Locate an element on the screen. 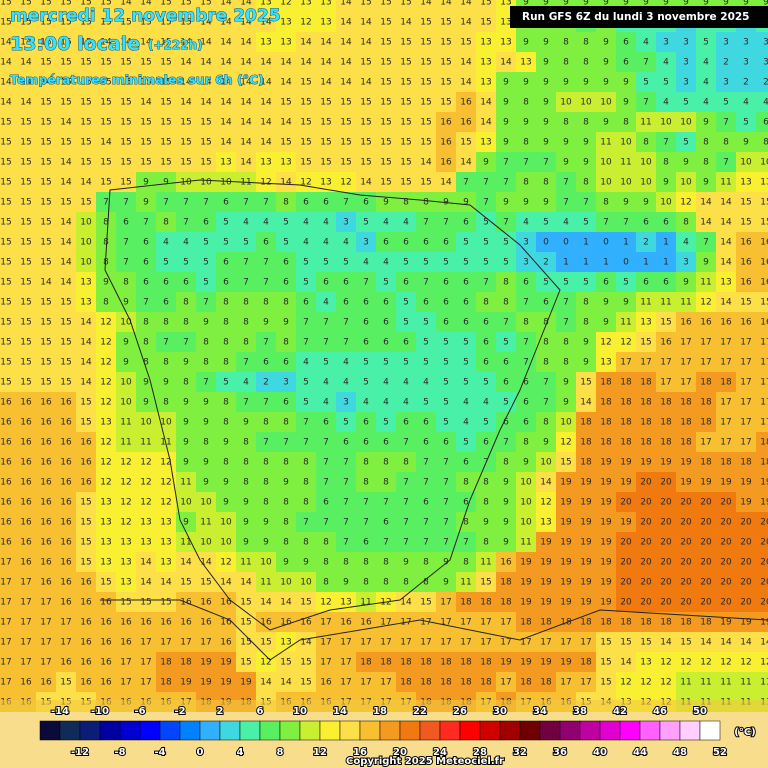  temperature-value: 20 is located at coordinates (646, 503).